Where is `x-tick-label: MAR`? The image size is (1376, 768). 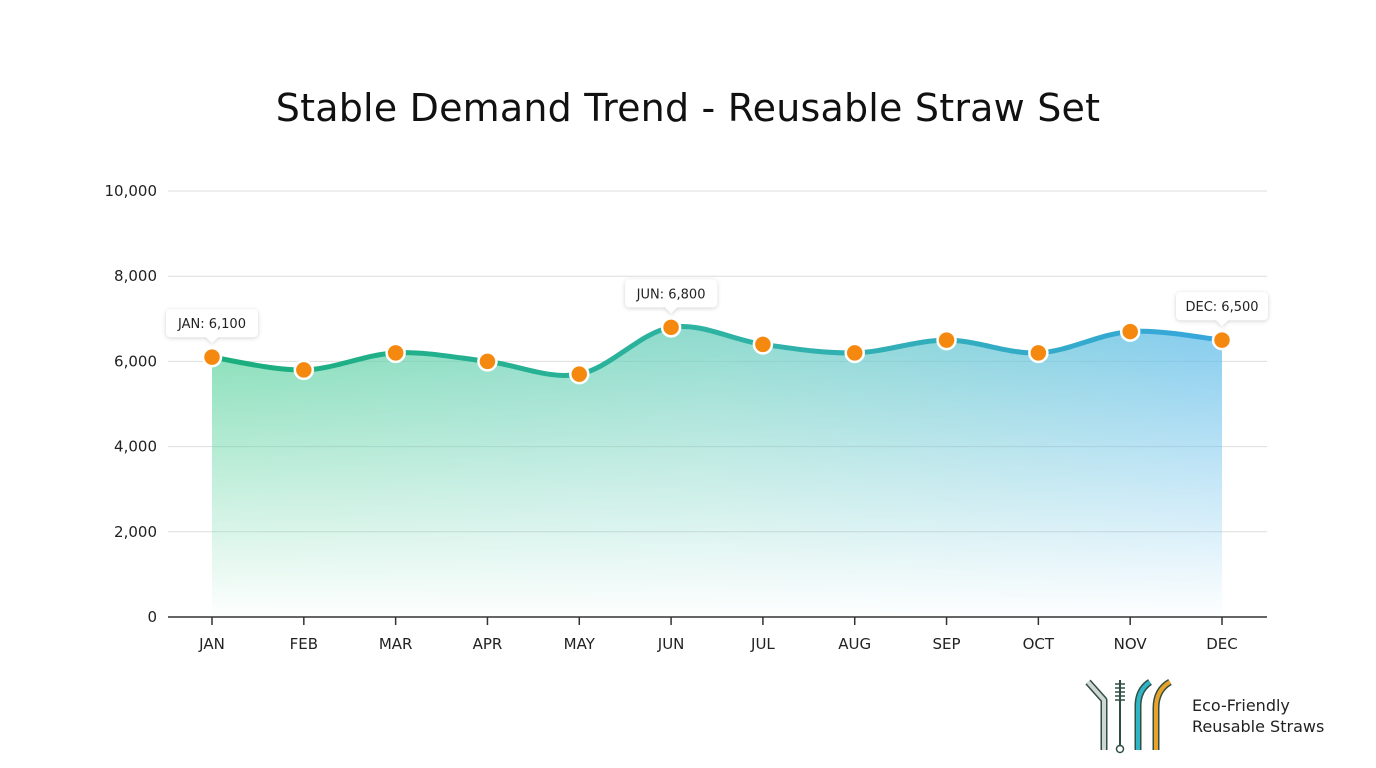 x-tick-label: MAR is located at coordinates (396, 644).